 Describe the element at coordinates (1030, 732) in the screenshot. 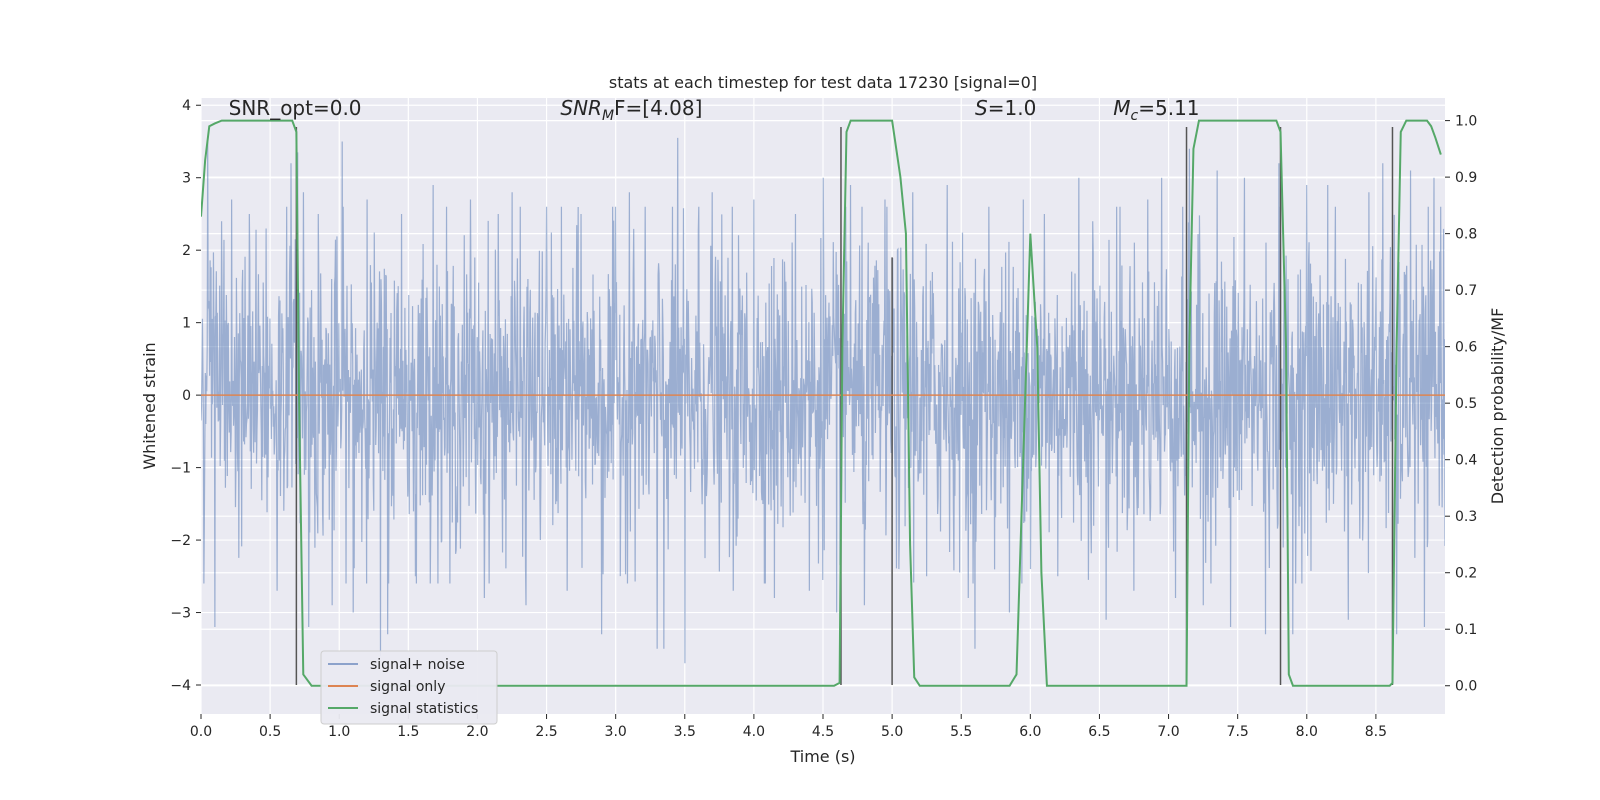

I see `x-tick-label: 6.0` at that location.